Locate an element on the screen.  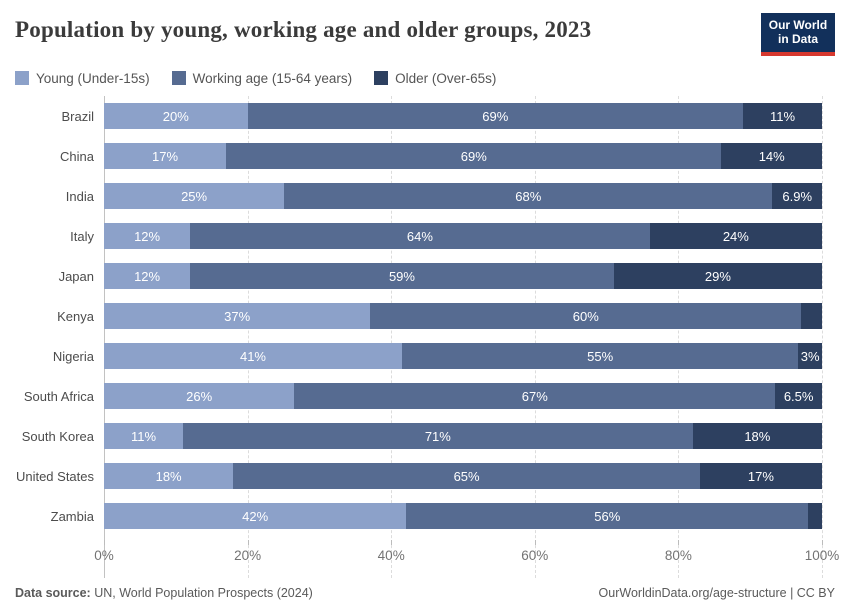
legend-item: Older (Over-65s) is located at coordinates (435, 78).